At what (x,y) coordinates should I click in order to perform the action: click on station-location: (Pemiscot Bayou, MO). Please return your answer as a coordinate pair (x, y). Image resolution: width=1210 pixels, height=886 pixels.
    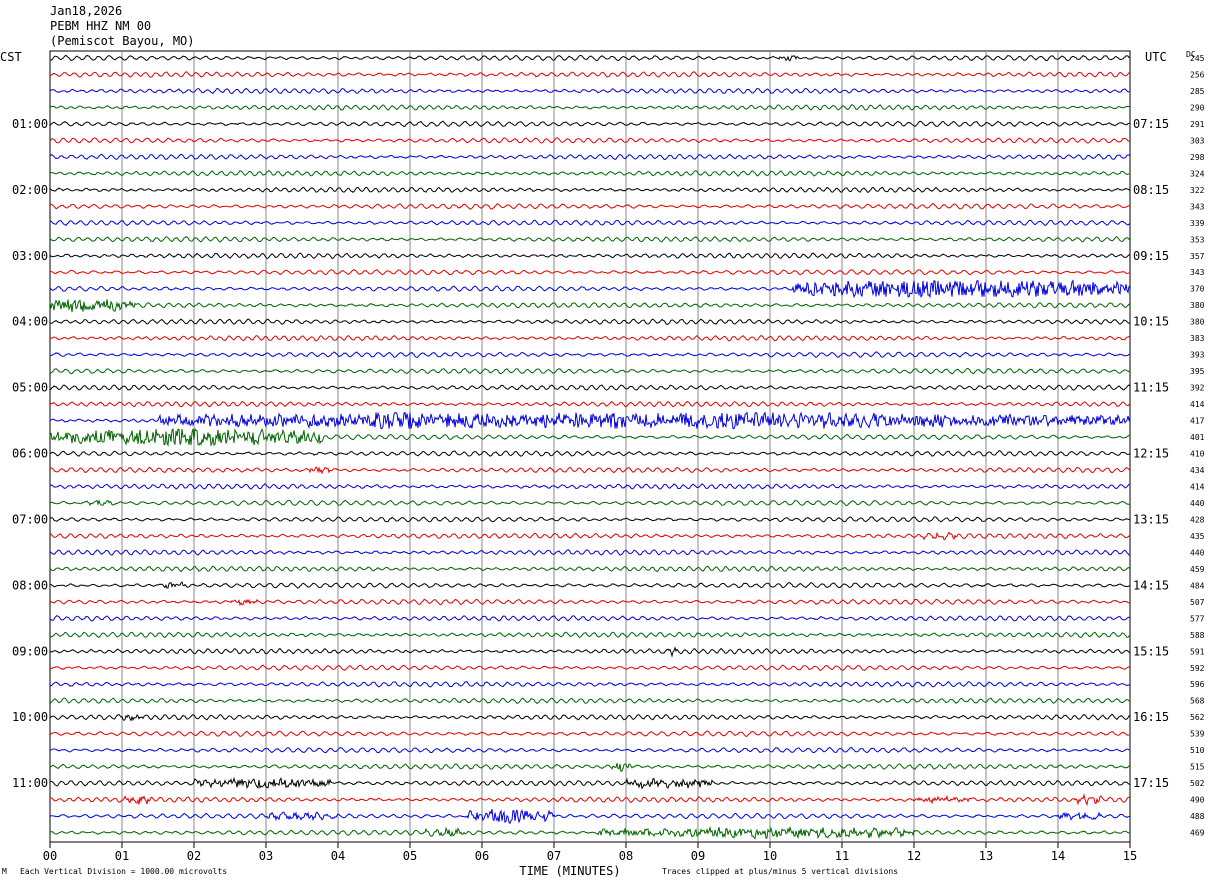
    Looking at the image, I should click on (122, 41).